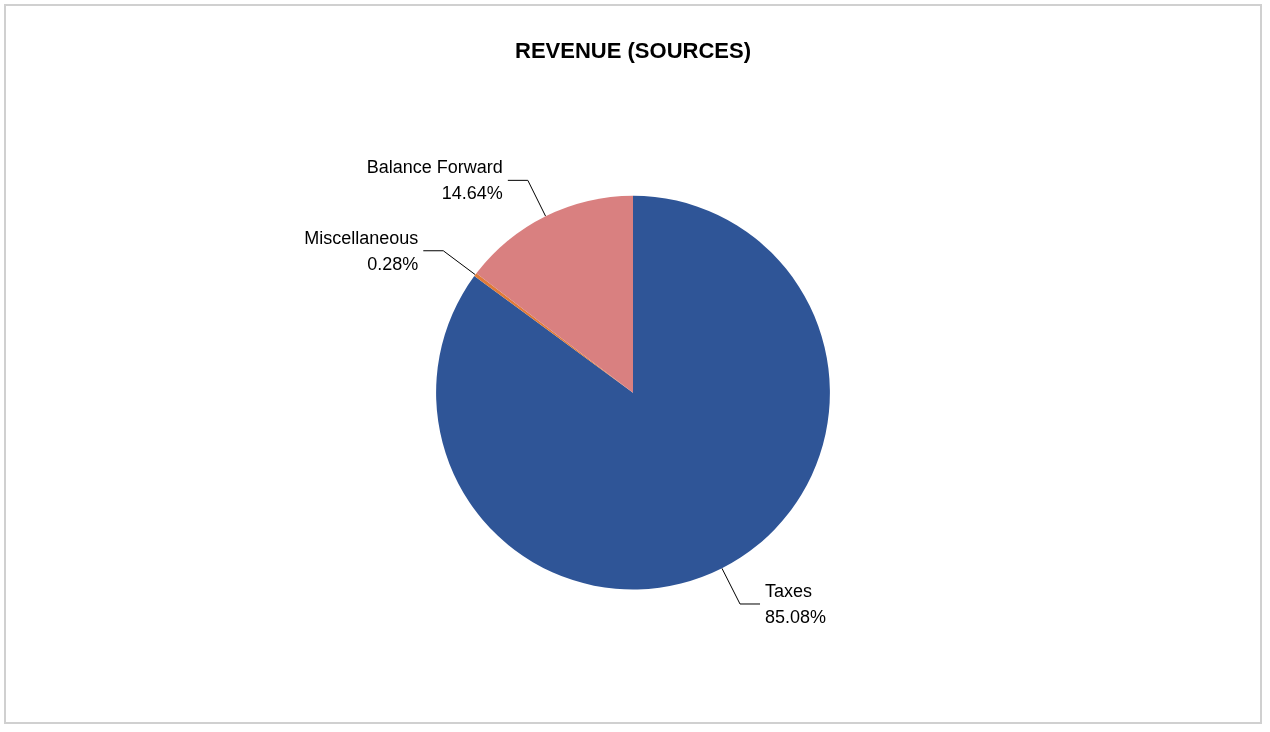 The width and height of the screenshot is (1270, 732). I want to click on data-label: 85.08%, so click(796, 616).